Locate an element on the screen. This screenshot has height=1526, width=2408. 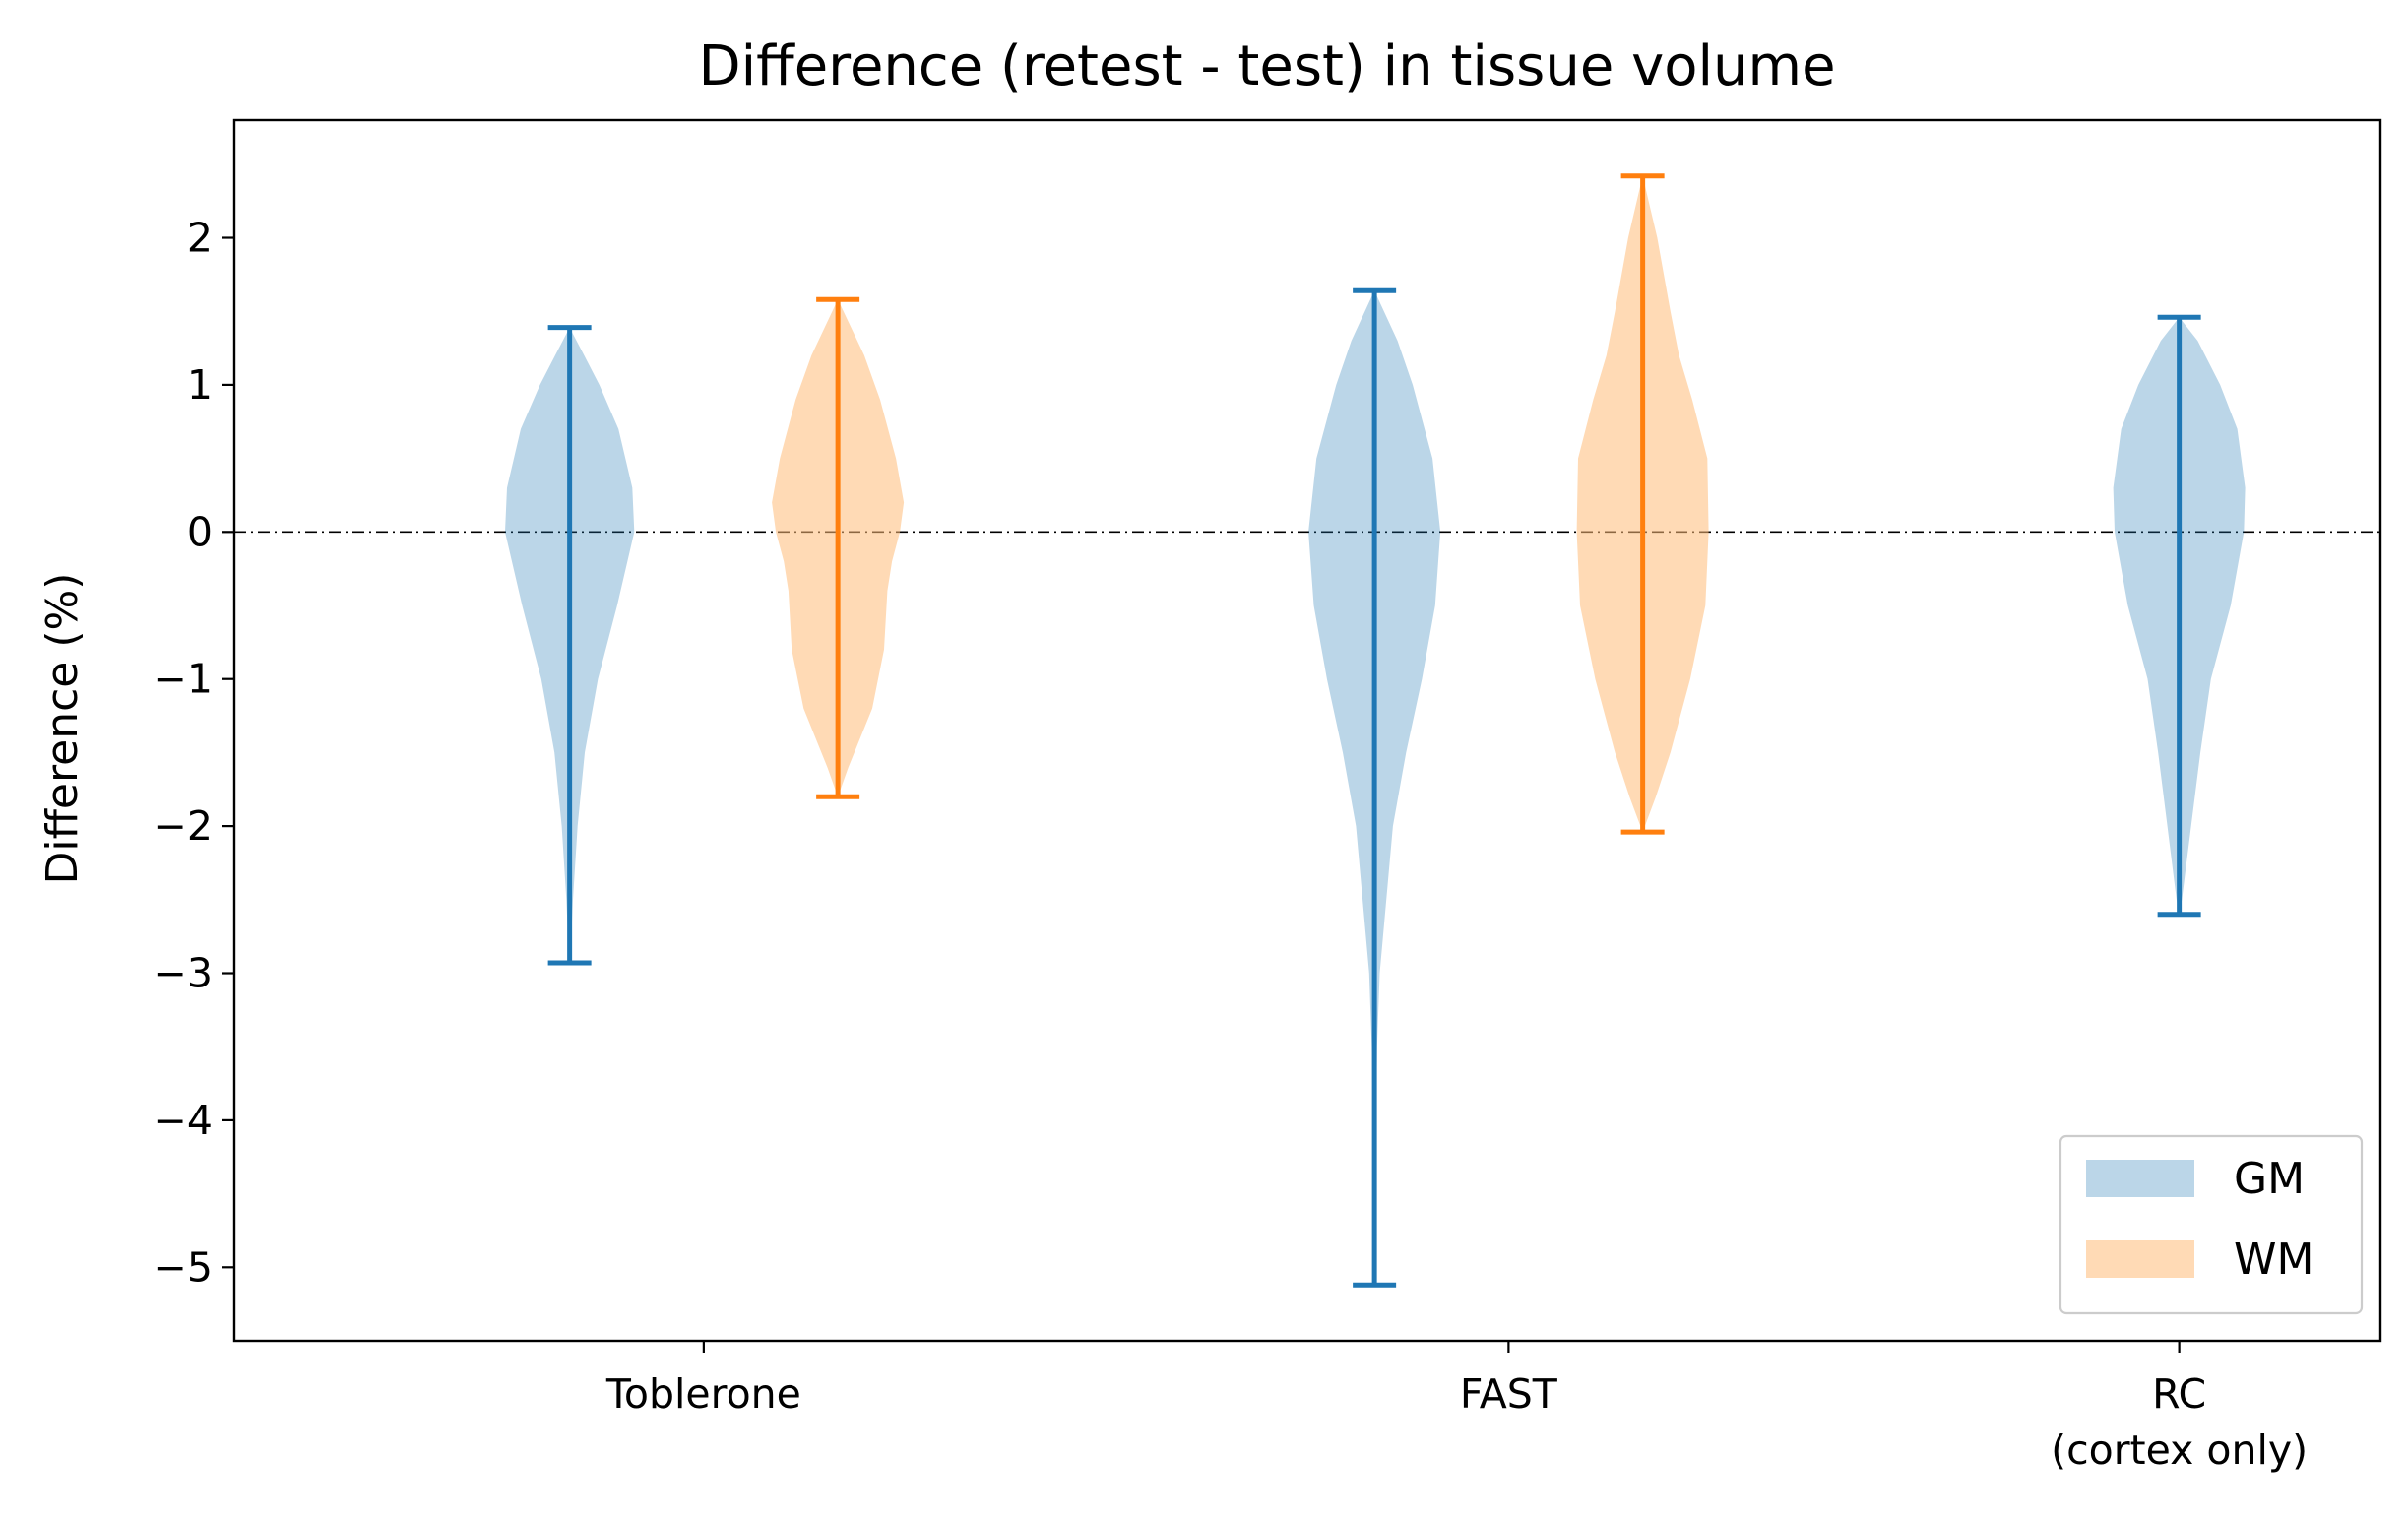
x-tick-label-line: (cortex only) is located at coordinates (2179, 1450).